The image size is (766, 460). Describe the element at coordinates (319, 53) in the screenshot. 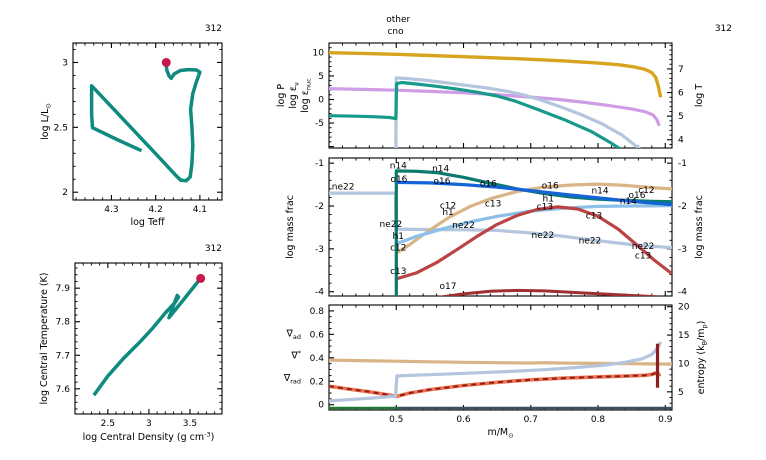

I see `y-tick-label: 10` at that location.